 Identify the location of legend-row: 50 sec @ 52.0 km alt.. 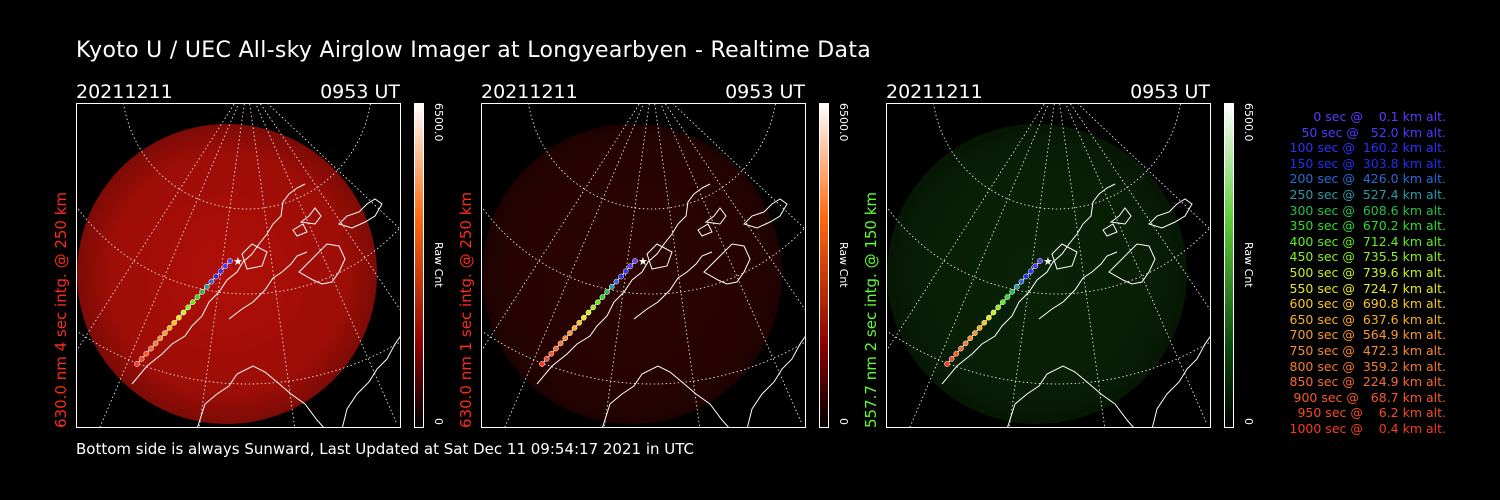
(1369, 132).